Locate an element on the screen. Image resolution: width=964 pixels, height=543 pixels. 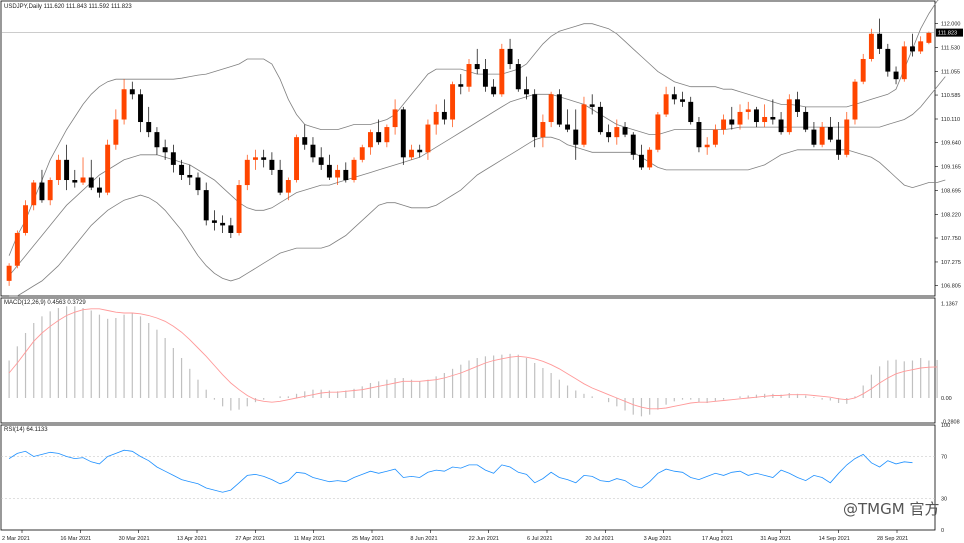
watermark: @TMGM 官方 is located at coordinates (891, 509).